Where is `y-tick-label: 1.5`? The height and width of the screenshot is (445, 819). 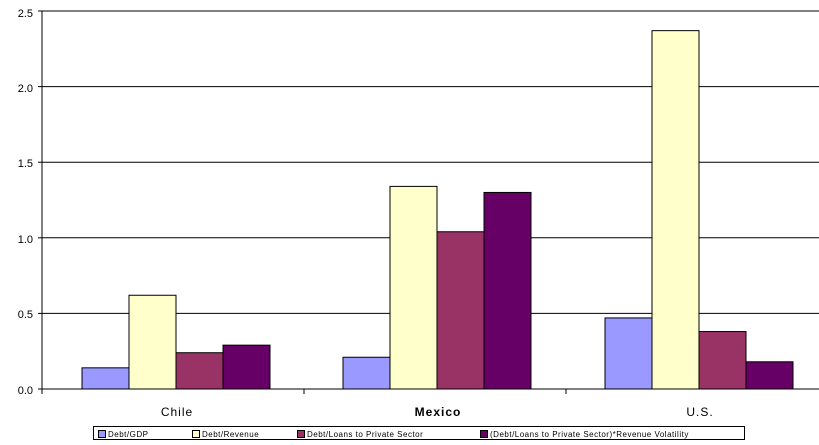 y-tick-label: 1.5 is located at coordinates (25, 164).